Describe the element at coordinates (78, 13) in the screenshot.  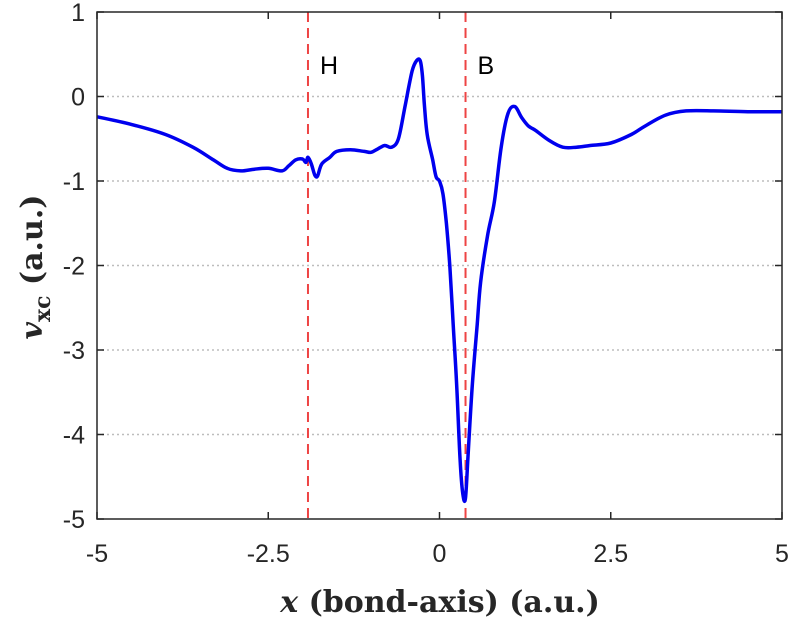
I see `y-tick-label: 1` at that location.